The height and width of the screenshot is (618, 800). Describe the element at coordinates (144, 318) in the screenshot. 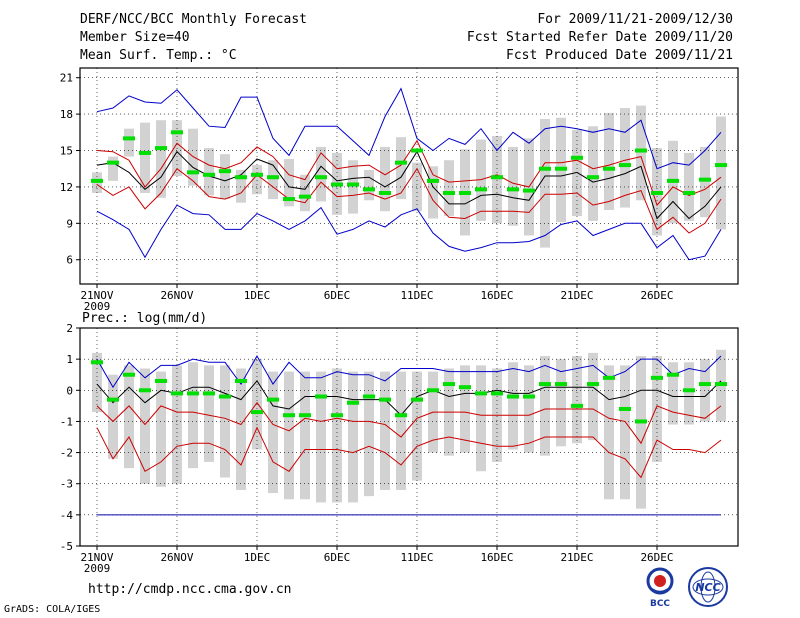

I see `panel-subtitle: Prec.: log(mm/d)` at that location.